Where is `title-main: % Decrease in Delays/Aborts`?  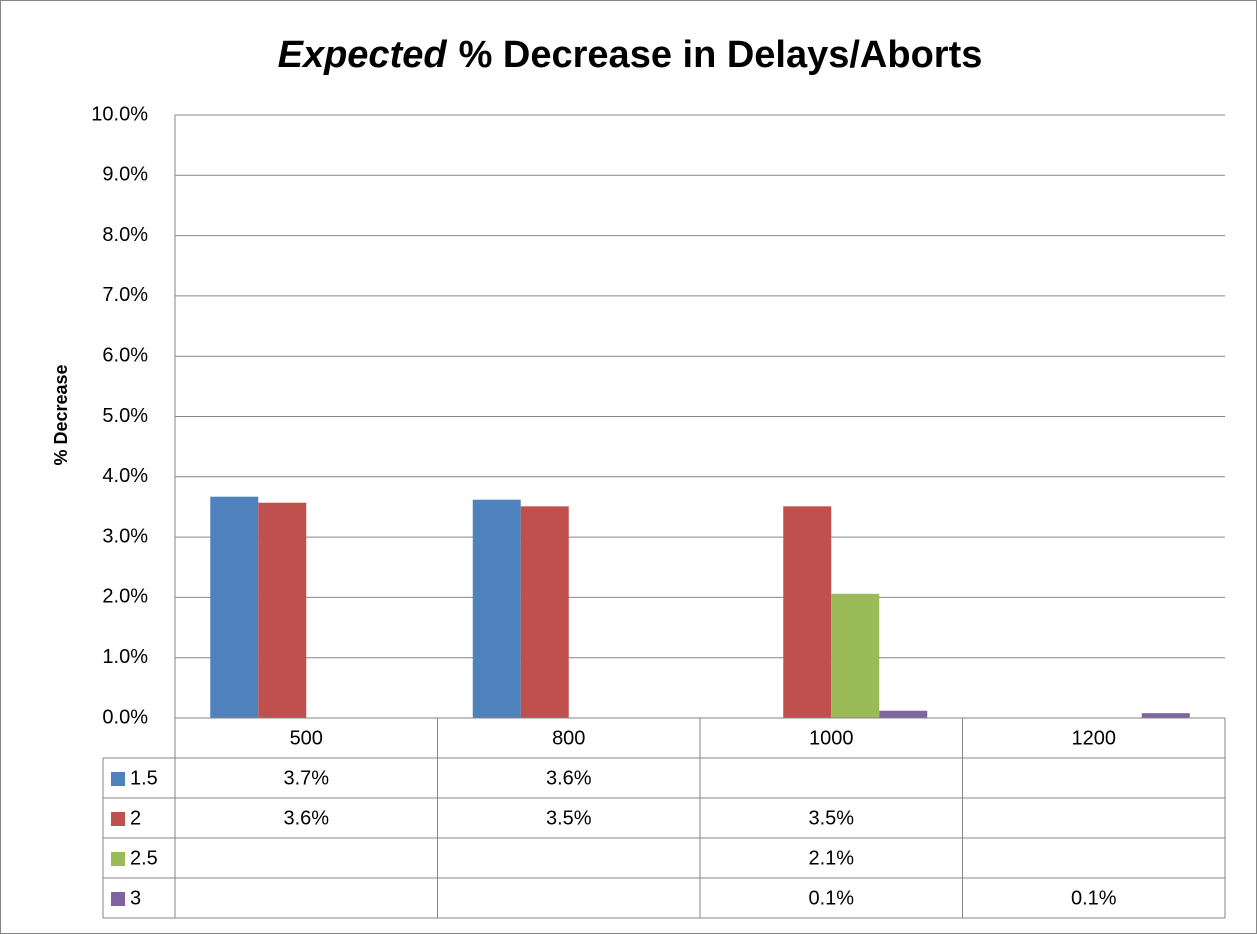 title-main: % Decrease in Delays/Aborts is located at coordinates (721, 55).